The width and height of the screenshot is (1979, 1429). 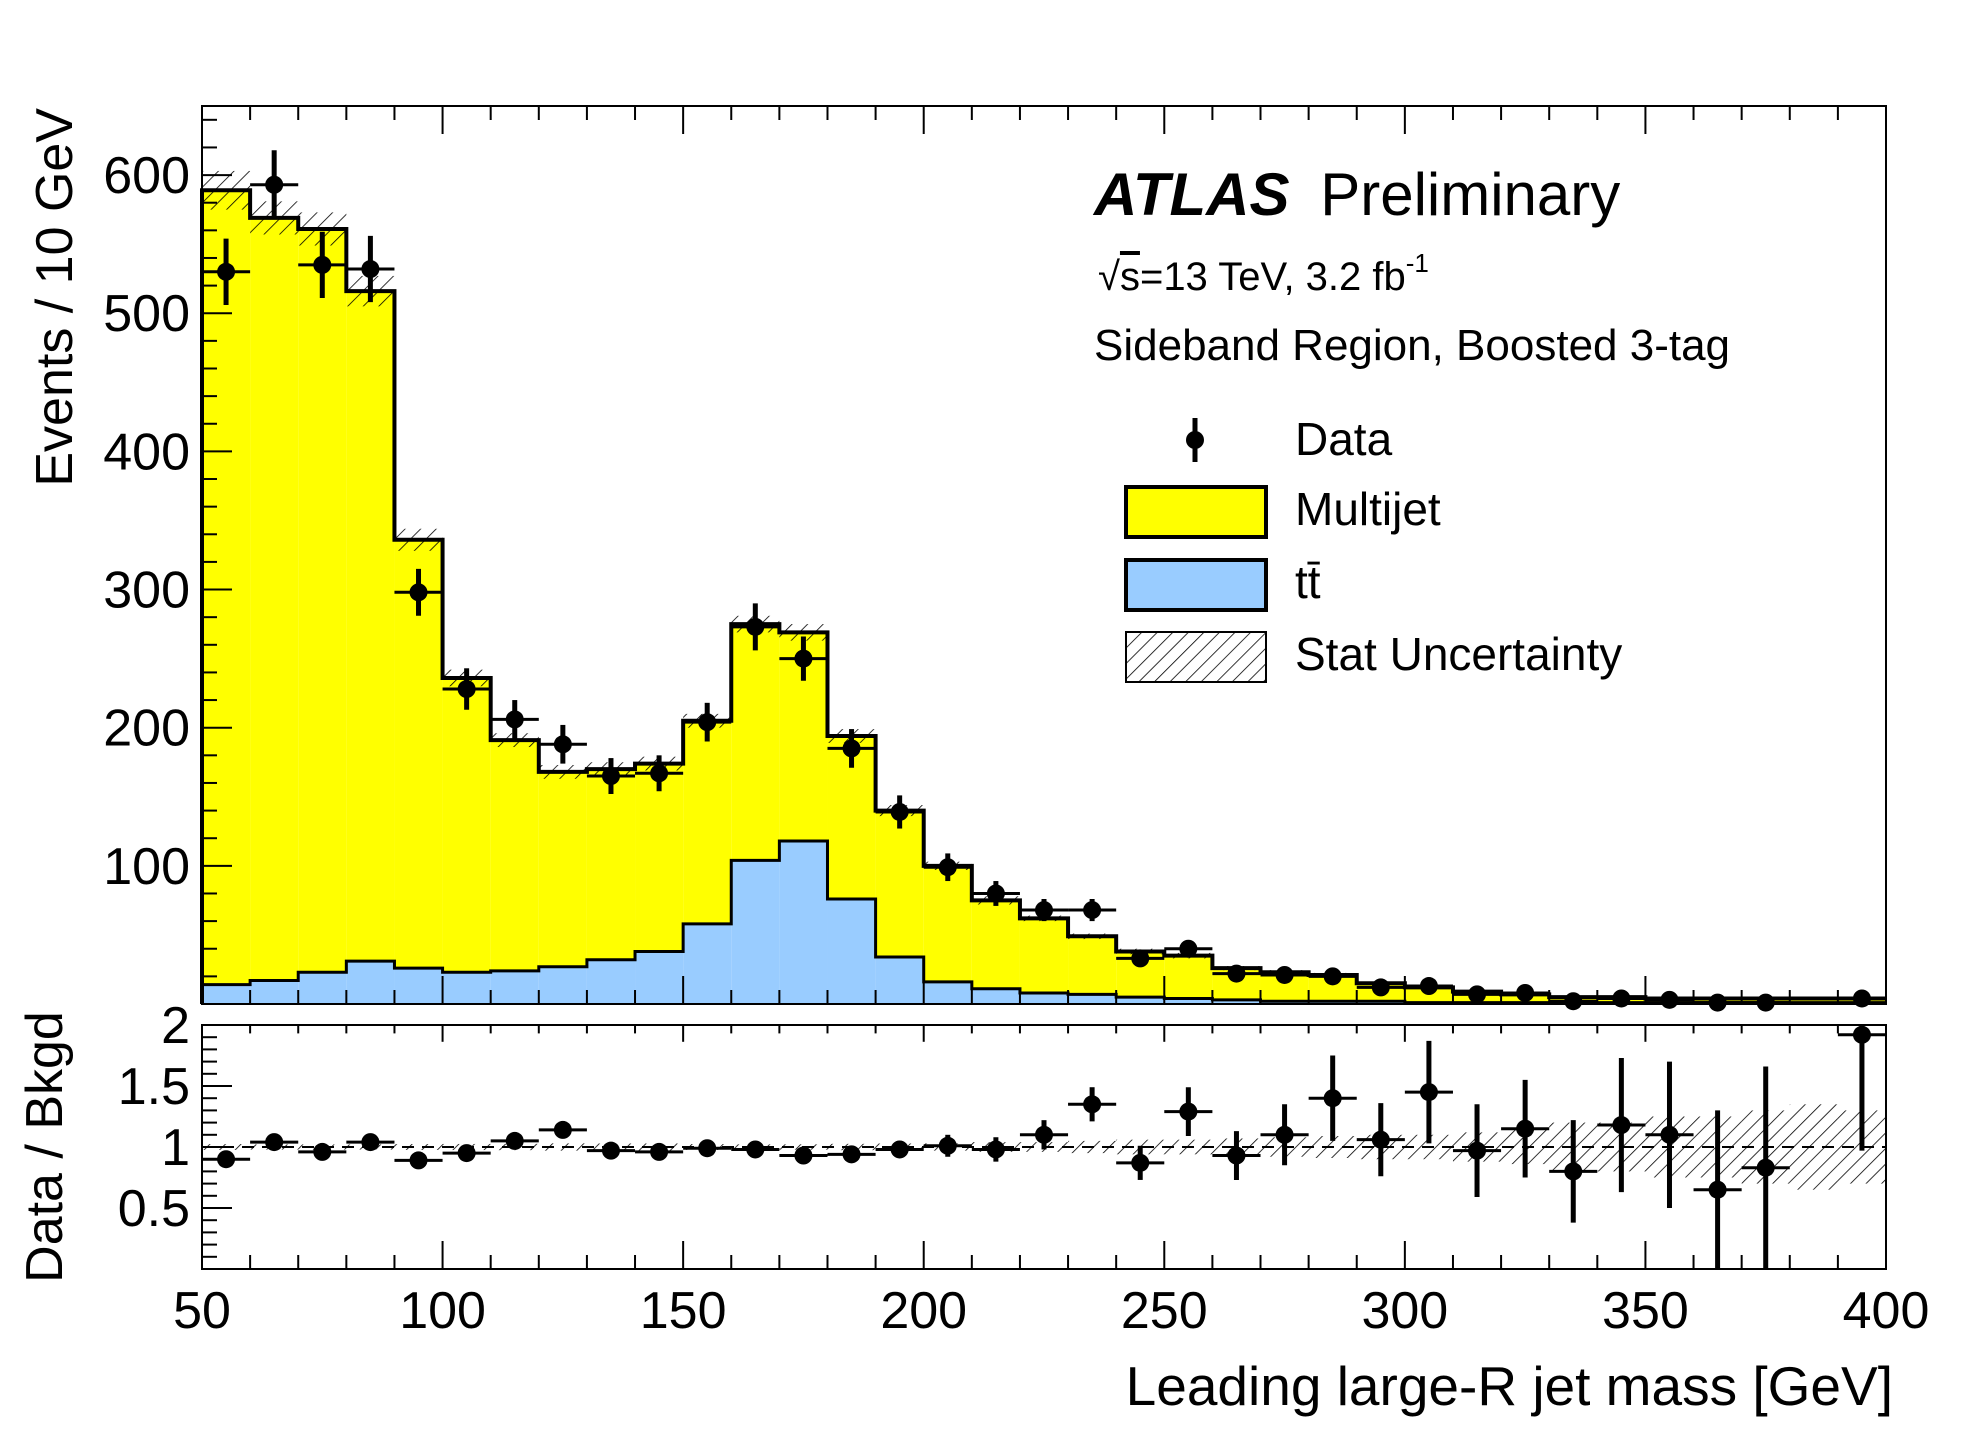 I want to click on ratio-axis-ticks, so click(x=1044, y=1147).